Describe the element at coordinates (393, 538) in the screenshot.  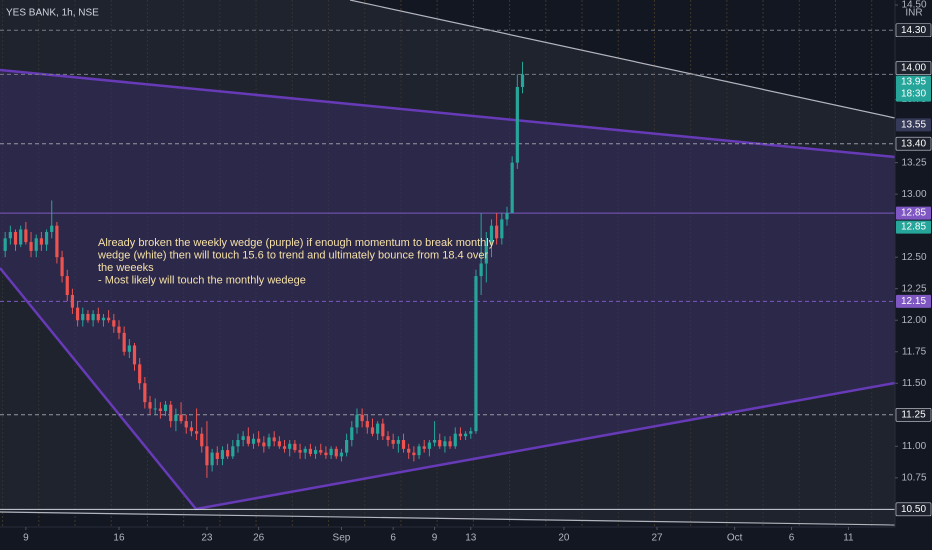
I see `x-tick-label: 6` at that location.